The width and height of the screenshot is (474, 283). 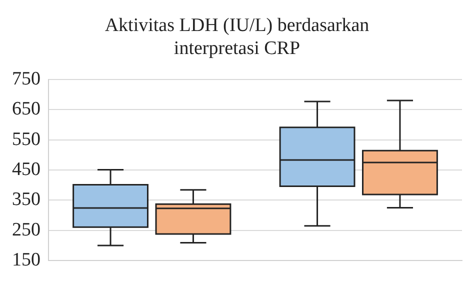 I want to click on y-tick-label: 250, so click(x=26, y=229).